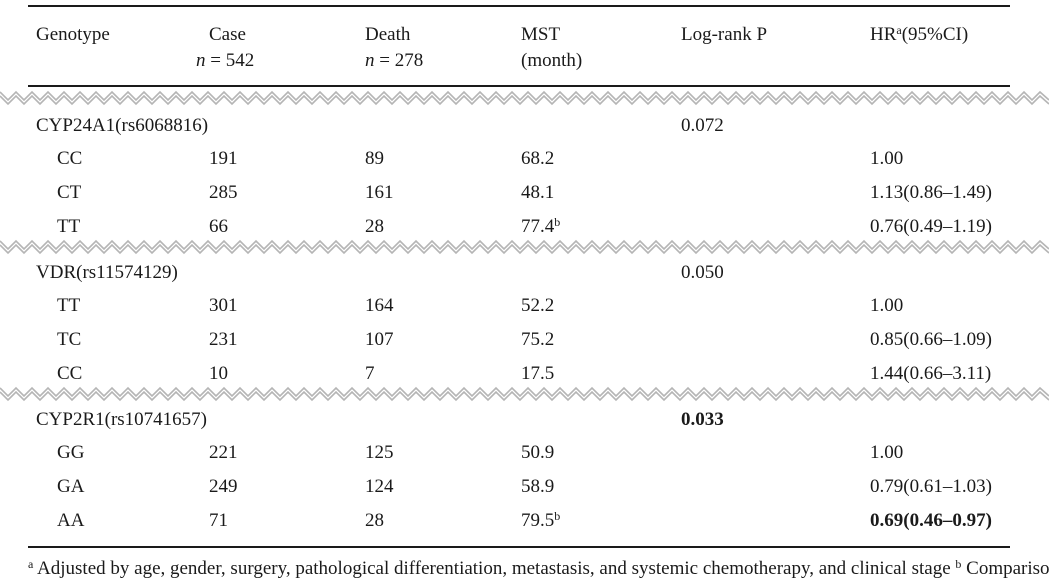  I want to click on hr-cell: 1.44(0.66–3.11), so click(931, 373).